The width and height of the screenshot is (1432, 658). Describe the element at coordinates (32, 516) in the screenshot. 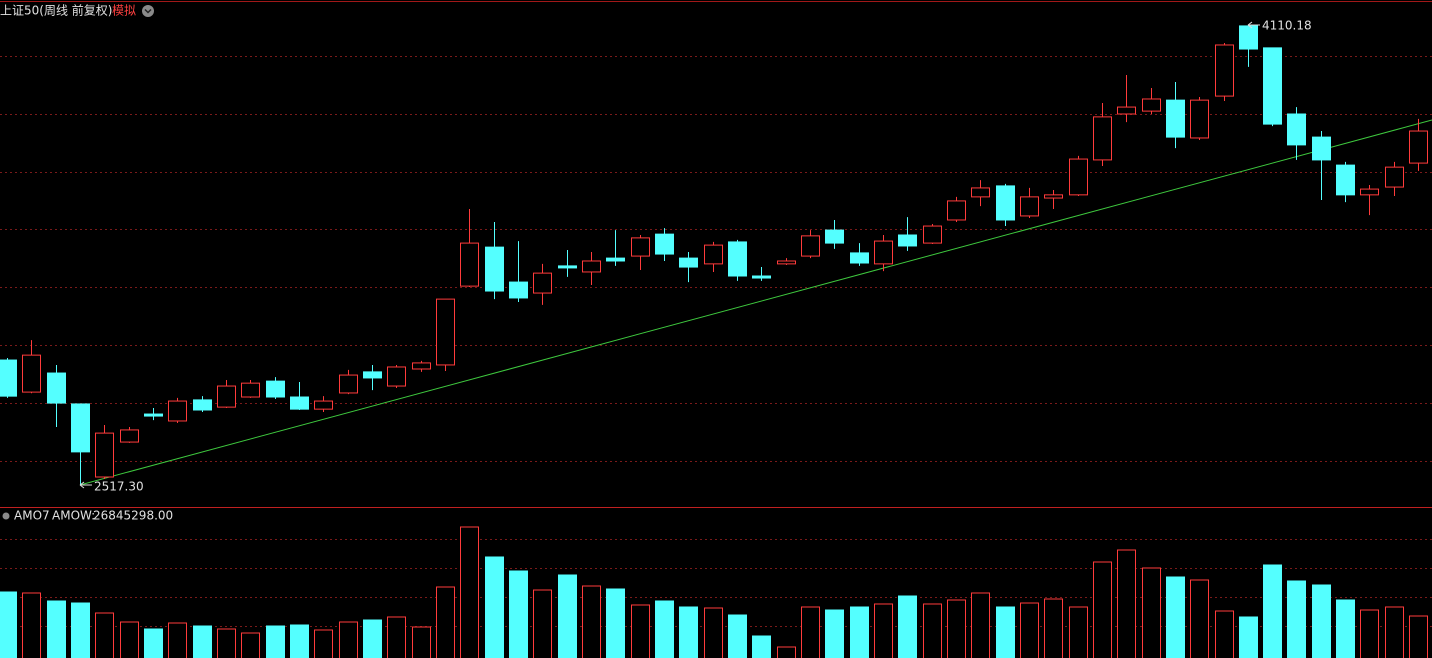

I see `indicator-name: AMO7` at that location.